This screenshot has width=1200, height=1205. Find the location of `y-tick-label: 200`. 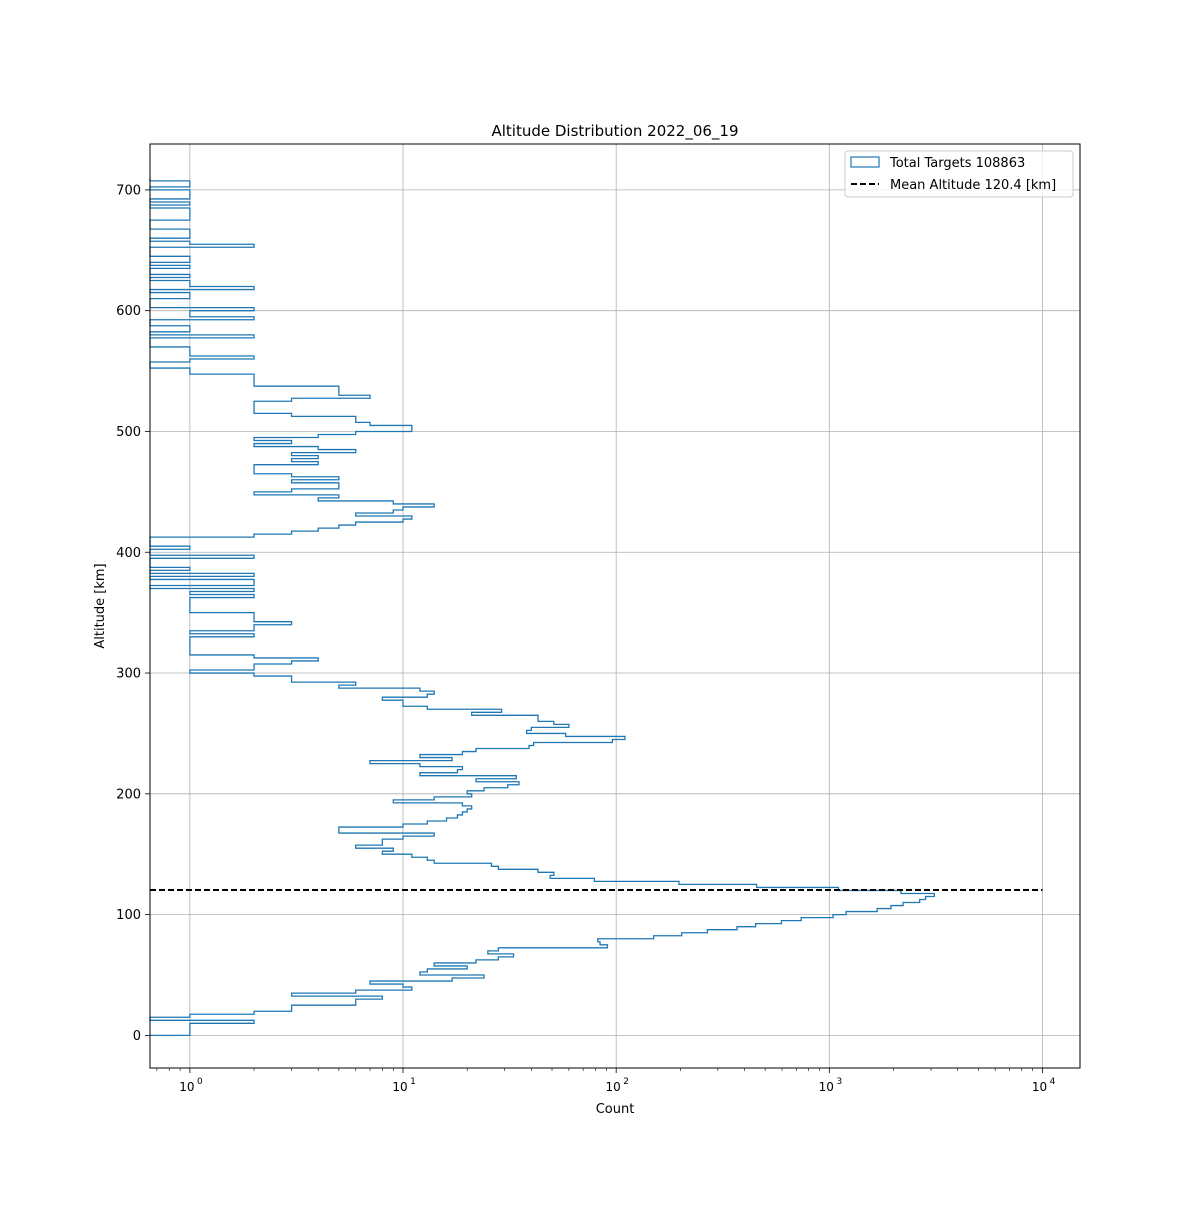

y-tick-label: 200 is located at coordinates (128, 794).